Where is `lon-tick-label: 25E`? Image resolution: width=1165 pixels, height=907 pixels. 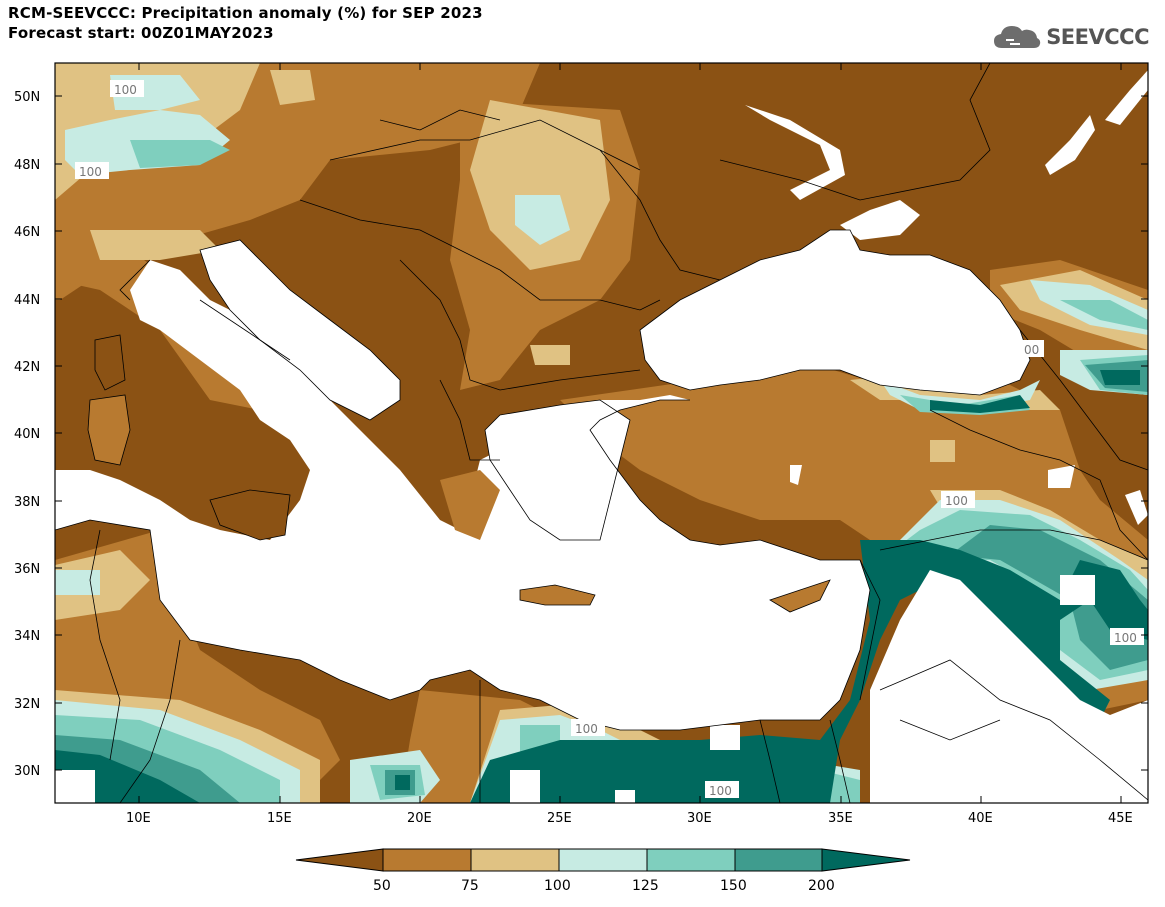
lon-tick-label: 25E is located at coordinates (559, 818).